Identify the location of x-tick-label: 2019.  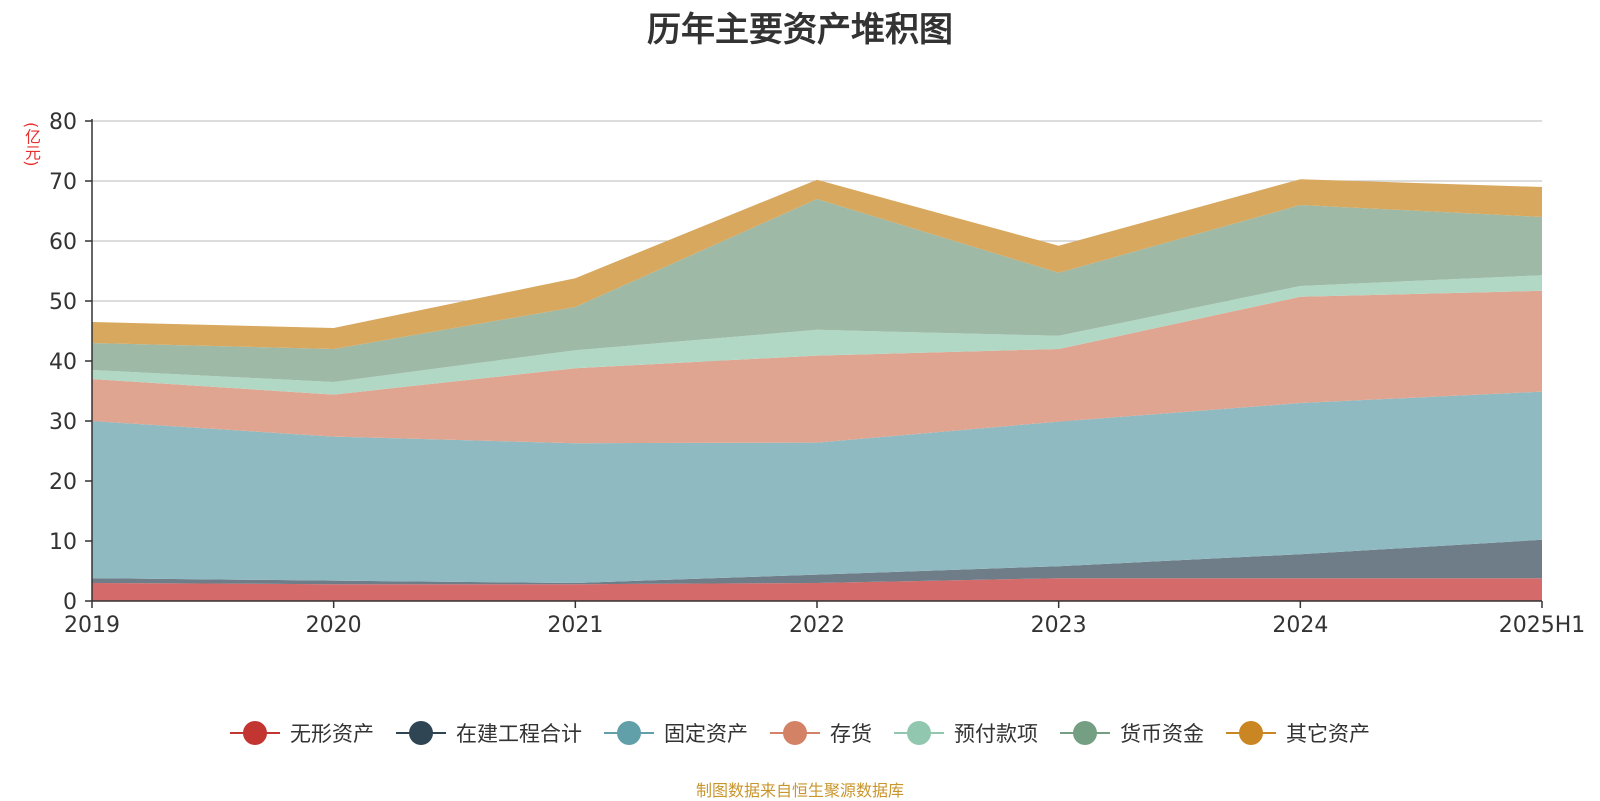
(92, 625).